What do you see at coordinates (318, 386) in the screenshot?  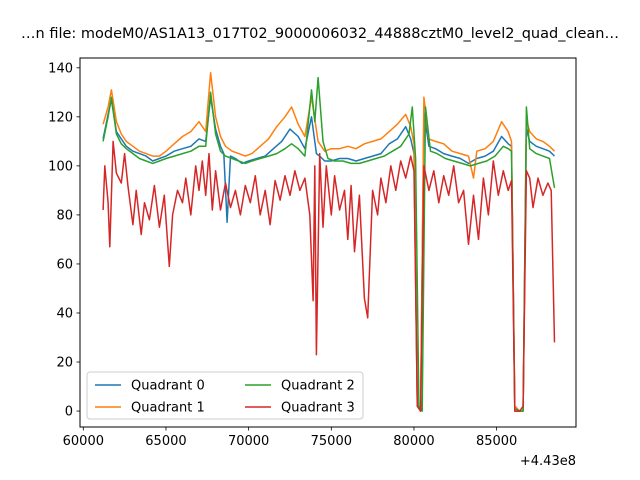 I see `legend-label-quadrant-2: Quadrant 2` at bounding box center [318, 386].